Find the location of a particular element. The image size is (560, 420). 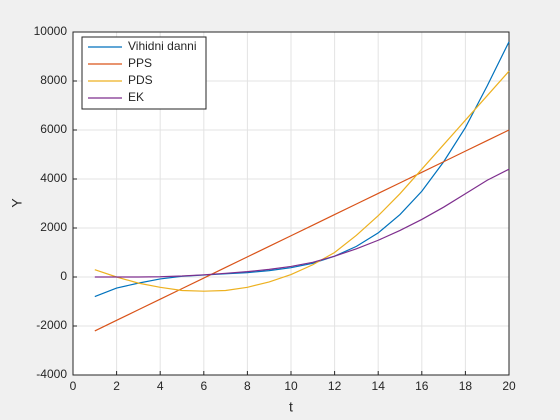

x-tick-label: 10 is located at coordinates (291, 386).